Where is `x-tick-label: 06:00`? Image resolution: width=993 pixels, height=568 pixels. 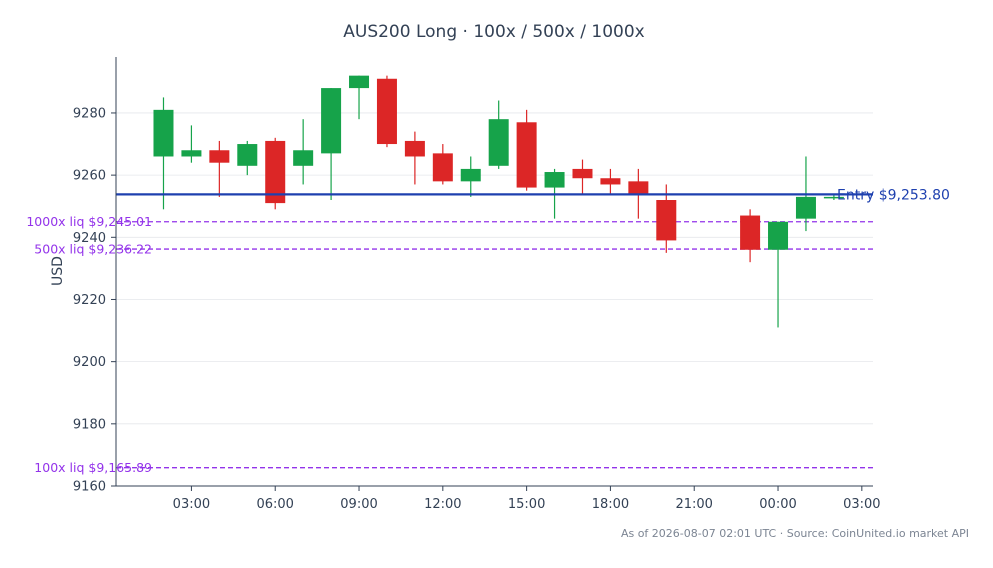 x-tick-label: 06:00 is located at coordinates (274, 504).